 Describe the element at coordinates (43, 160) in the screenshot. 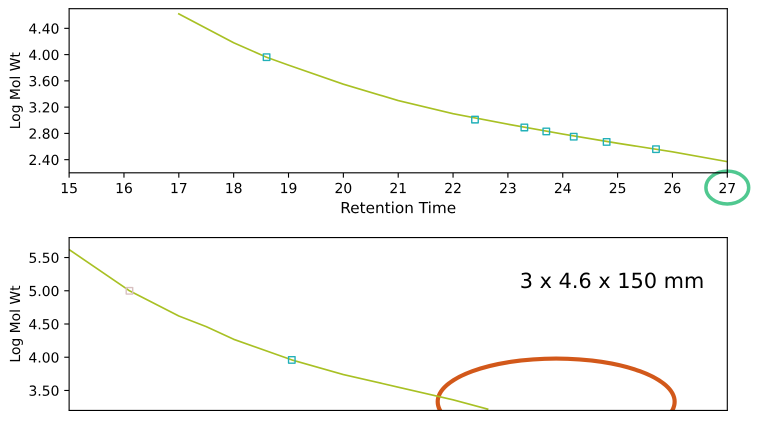

I see `y-tick-label: 2.40` at that location.